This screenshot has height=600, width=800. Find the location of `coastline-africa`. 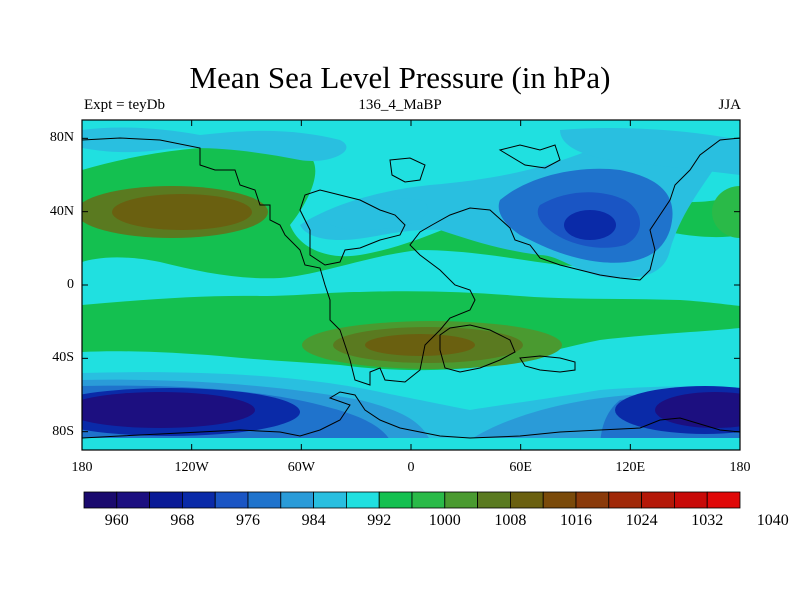

coastline-africa is located at coordinates (477, 348).